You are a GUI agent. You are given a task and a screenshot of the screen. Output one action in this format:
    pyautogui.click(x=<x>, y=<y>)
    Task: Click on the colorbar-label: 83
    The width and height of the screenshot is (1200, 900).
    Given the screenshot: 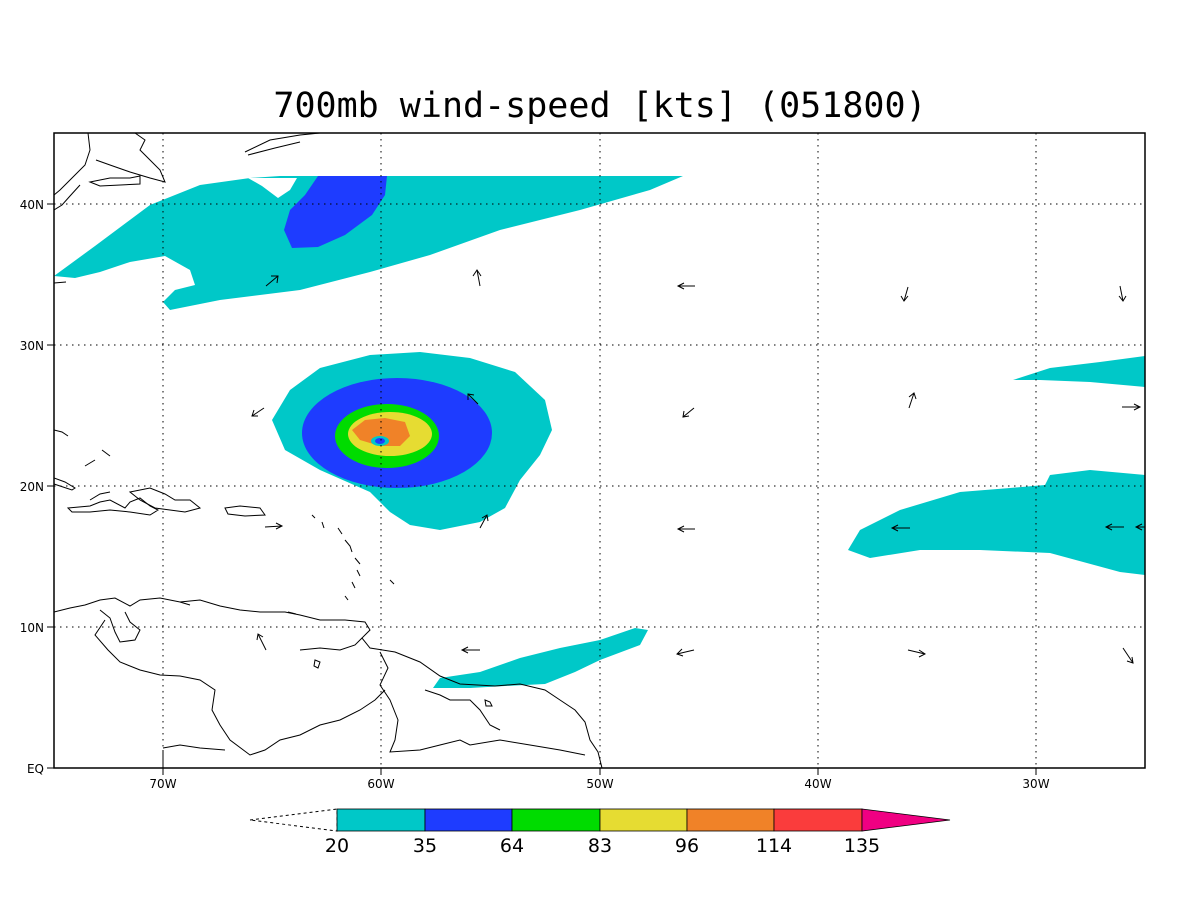 What is the action you would take?
    pyautogui.click(x=600, y=846)
    